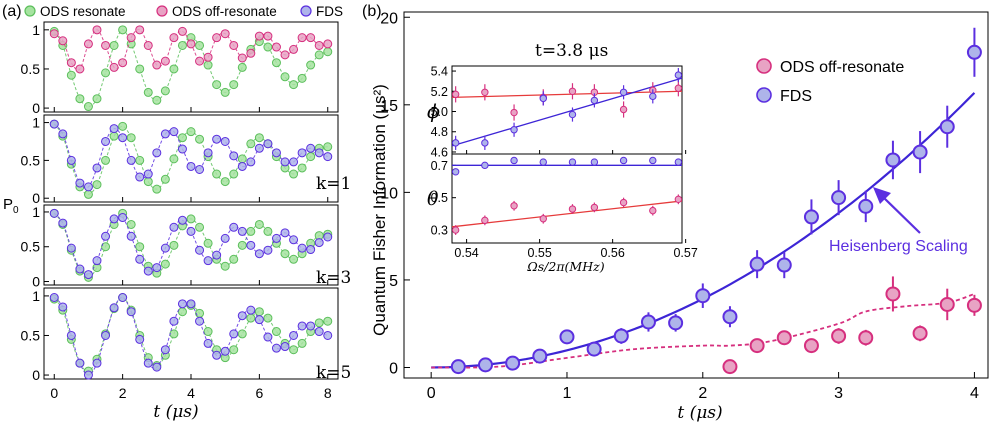  Describe the element at coordinates (439, 112) in the screenshot. I see `phi-y-tick-label: 5.0` at that location.